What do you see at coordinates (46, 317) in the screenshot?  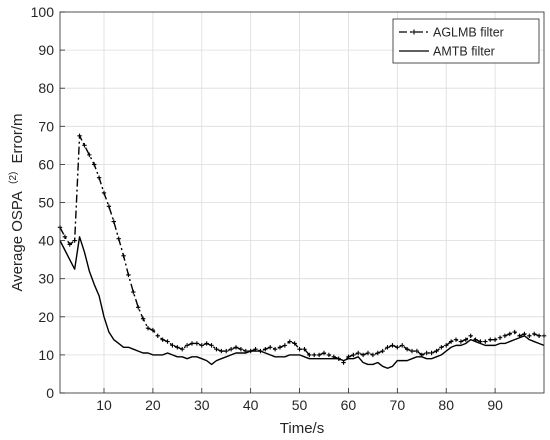 I see `y-tick-label: 20` at bounding box center [46, 317].